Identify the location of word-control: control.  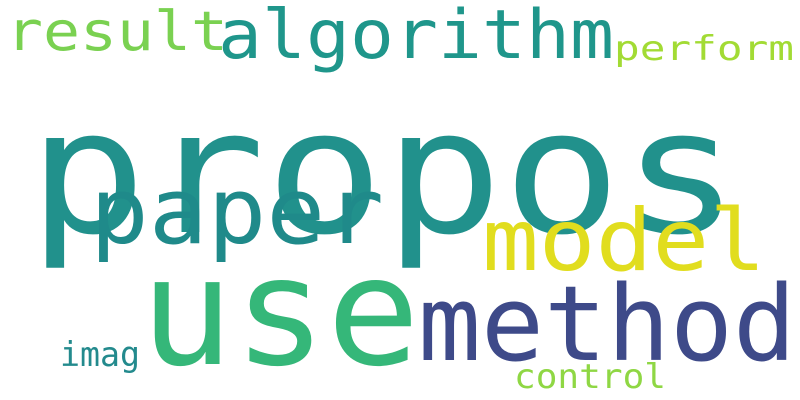
(590, 377).